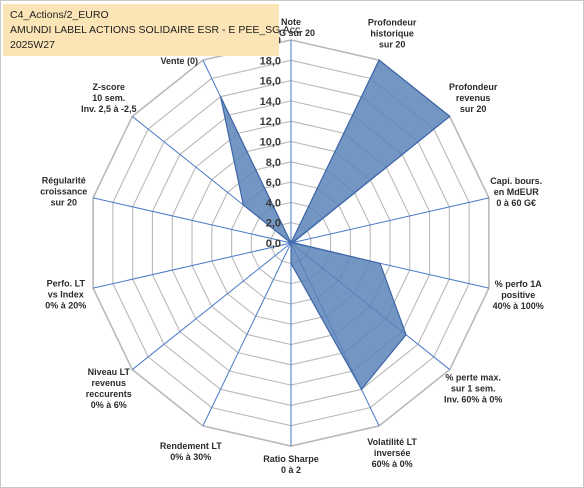 The image size is (584, 488). Describe the element at coordinates (270, 82) in the screenshot. I see `r-tick-label: 16,0` at that location.